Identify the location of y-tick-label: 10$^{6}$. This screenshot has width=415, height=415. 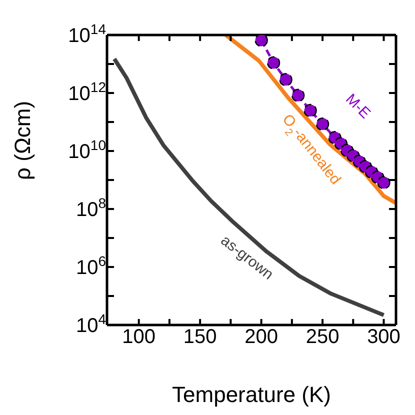
(91, 266).